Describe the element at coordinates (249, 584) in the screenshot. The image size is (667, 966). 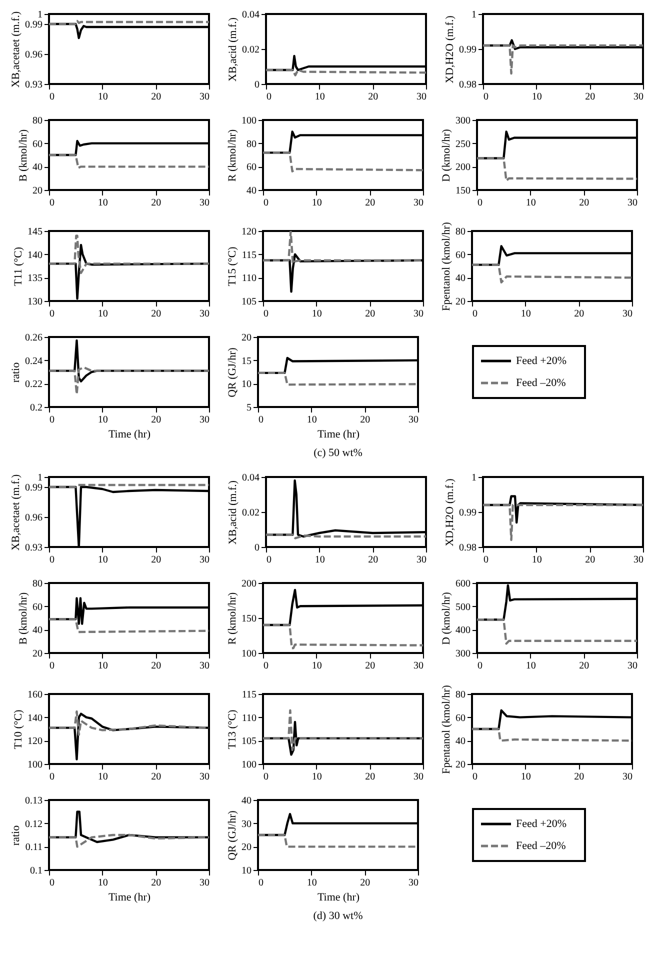
I see `y-tick-label: 200` at that location.